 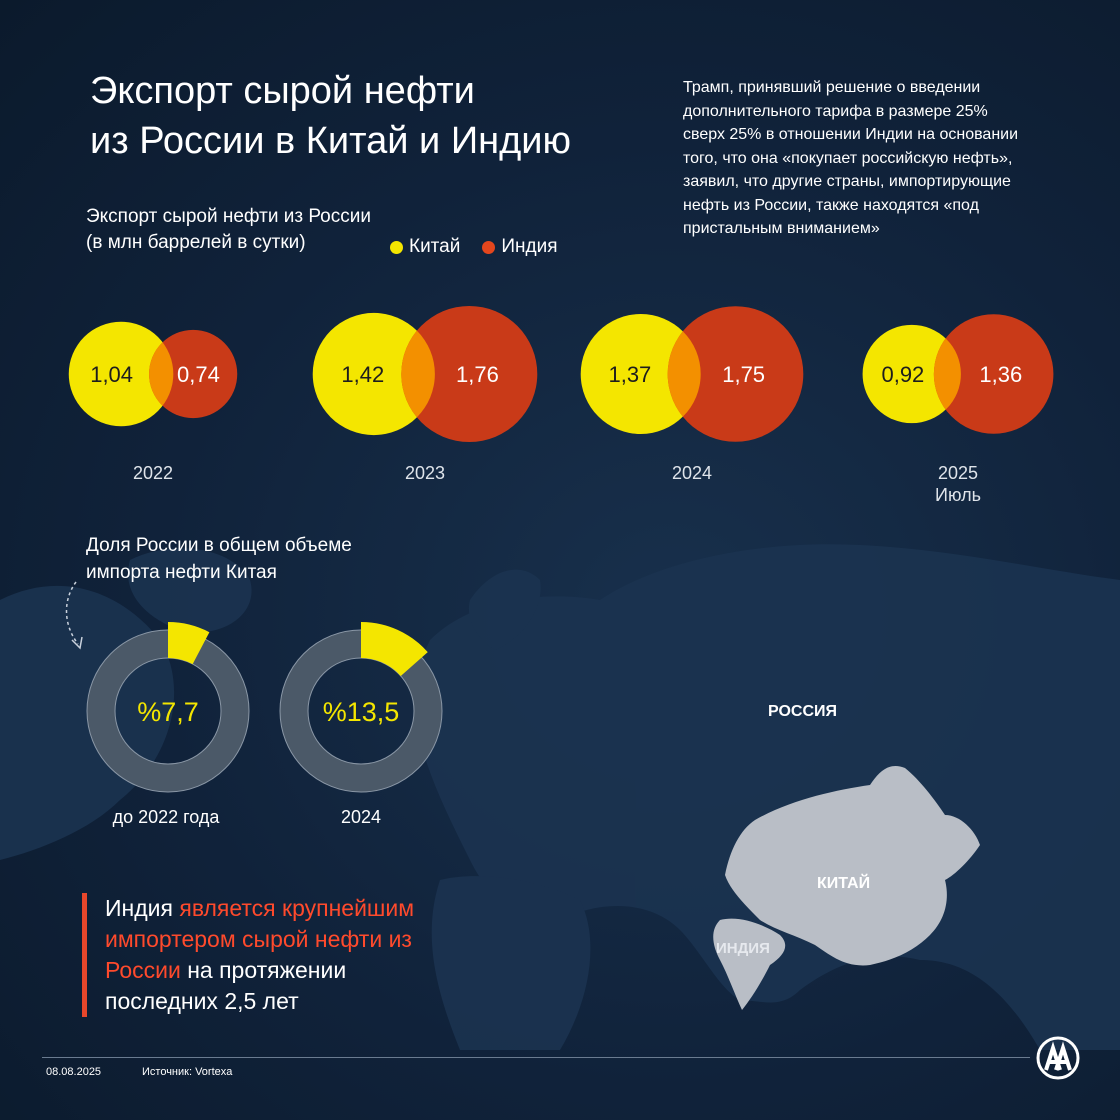 What do you see at coordinates (743, 374) in the screenshot?
I see `india-value-label: 1,75` at bounding box center [743, 374].